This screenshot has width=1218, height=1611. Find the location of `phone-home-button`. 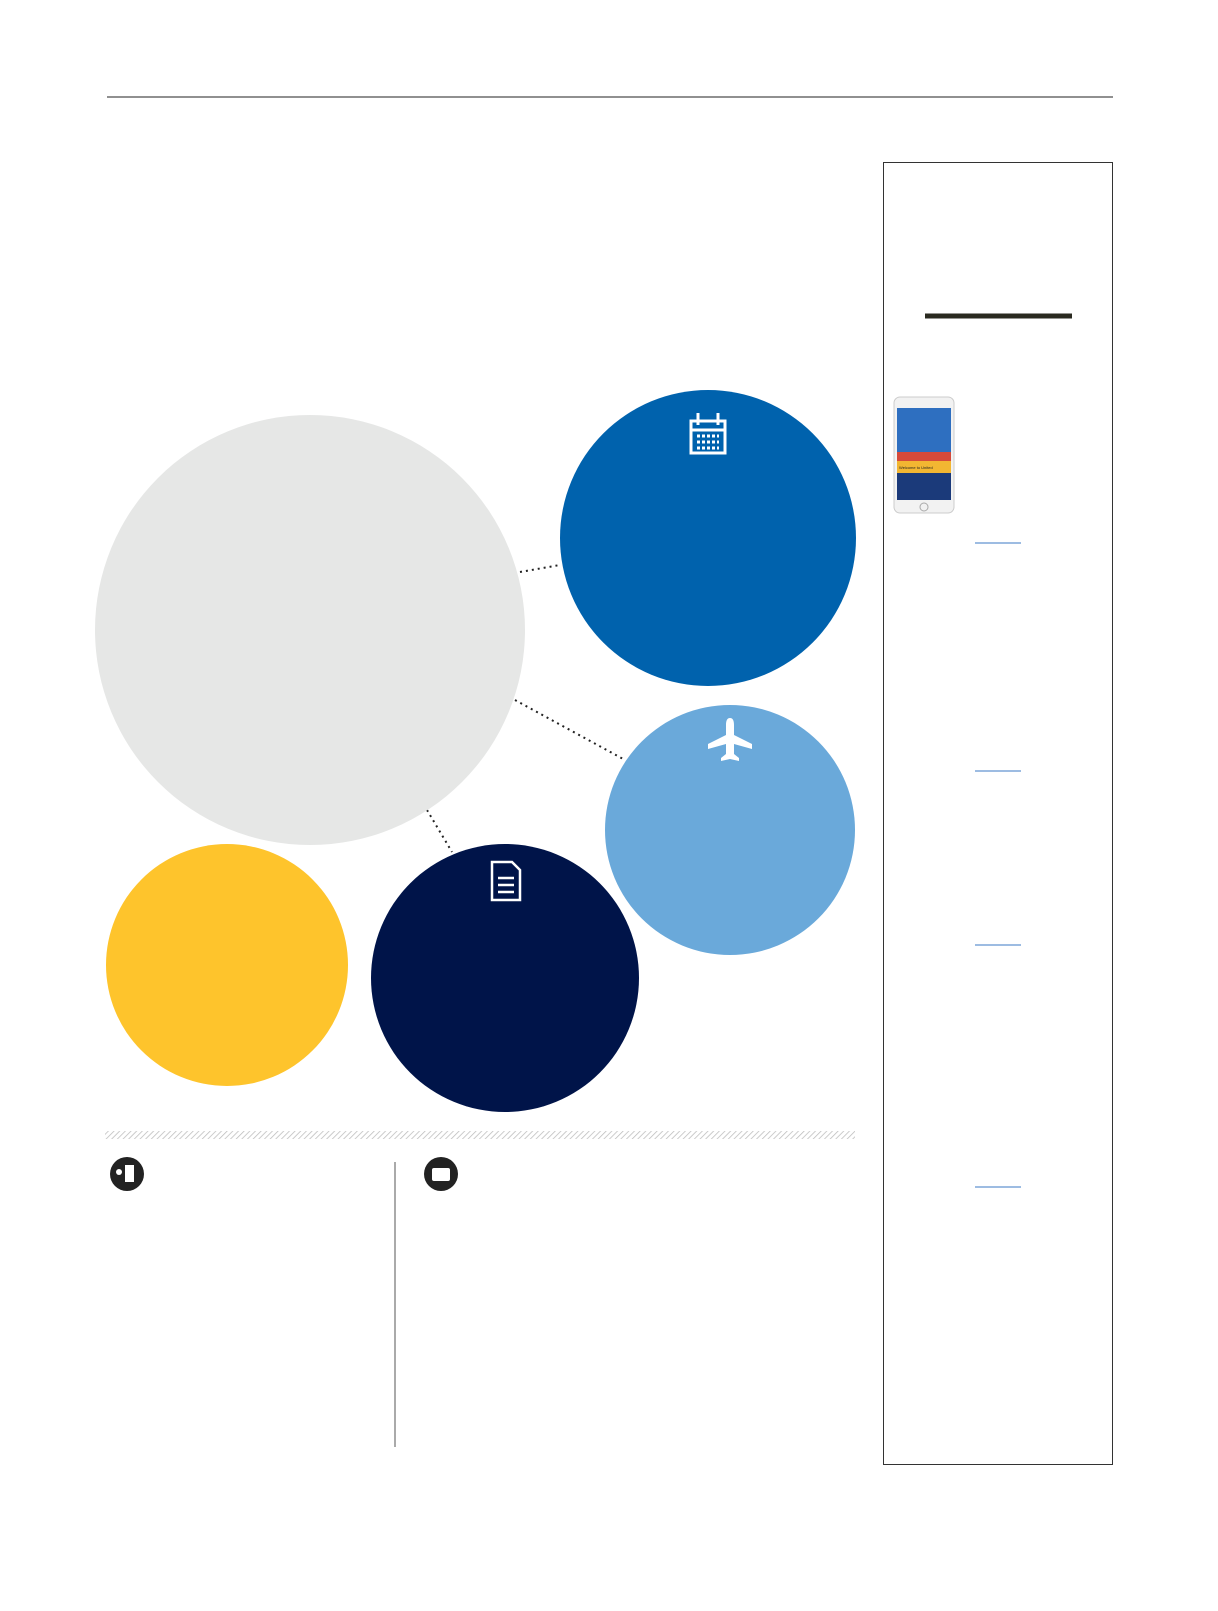

phone-home-button is located at coordinates (924, 507).